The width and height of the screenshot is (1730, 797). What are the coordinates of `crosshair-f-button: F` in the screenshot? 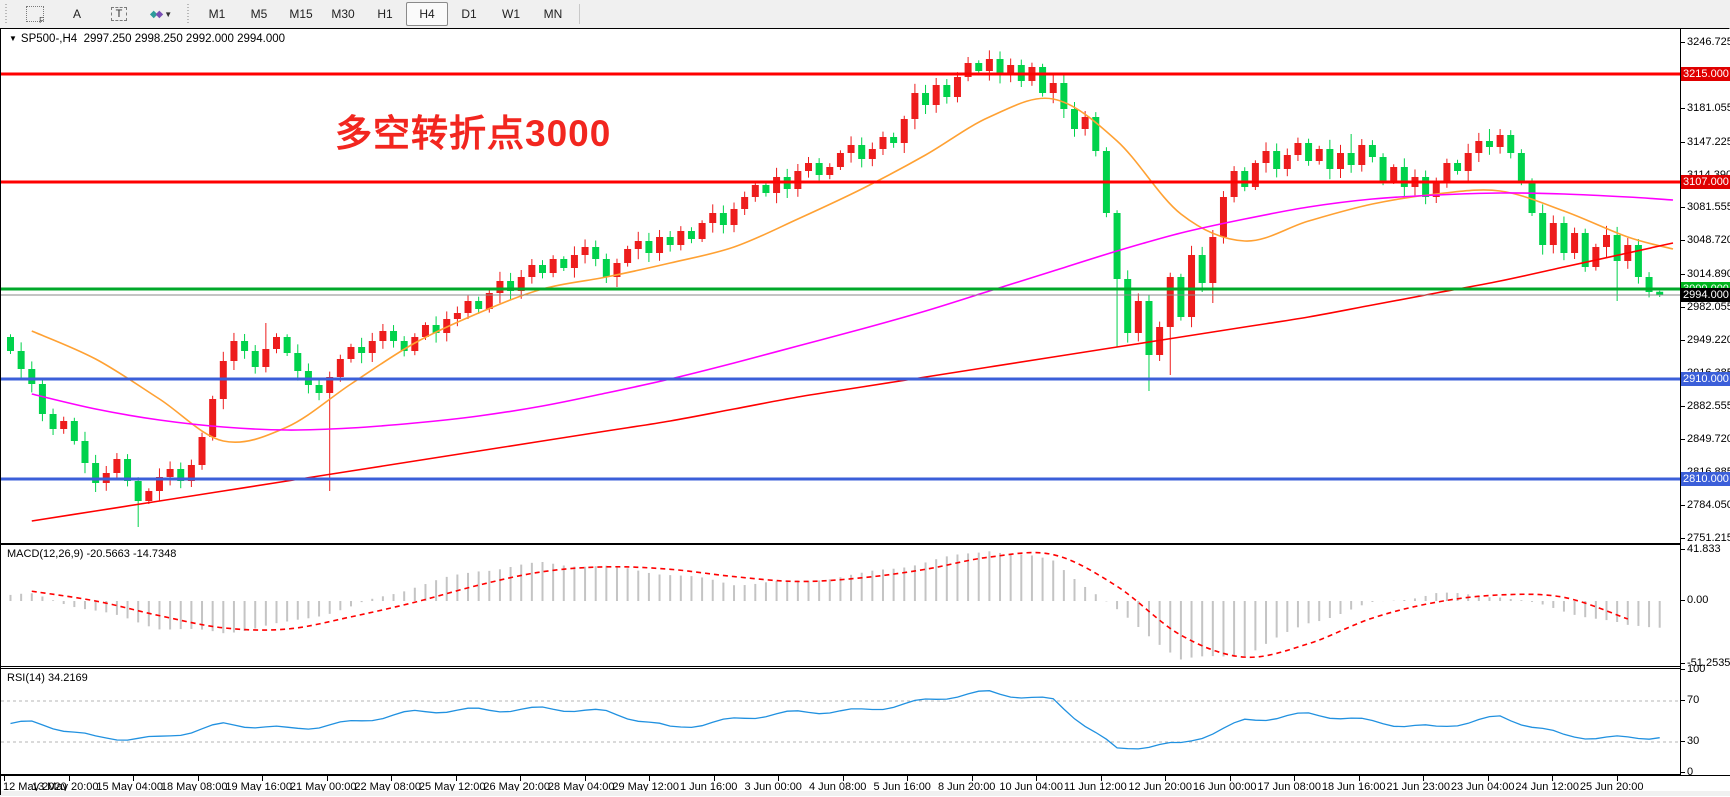 It's located at (35, 14).